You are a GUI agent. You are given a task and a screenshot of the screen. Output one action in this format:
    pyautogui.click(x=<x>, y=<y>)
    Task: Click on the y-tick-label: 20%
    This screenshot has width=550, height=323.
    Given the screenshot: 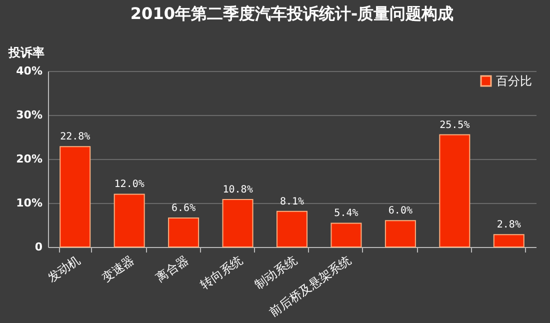 What is the action you would take?
    pyautogui.click(x=29, y=159)
    